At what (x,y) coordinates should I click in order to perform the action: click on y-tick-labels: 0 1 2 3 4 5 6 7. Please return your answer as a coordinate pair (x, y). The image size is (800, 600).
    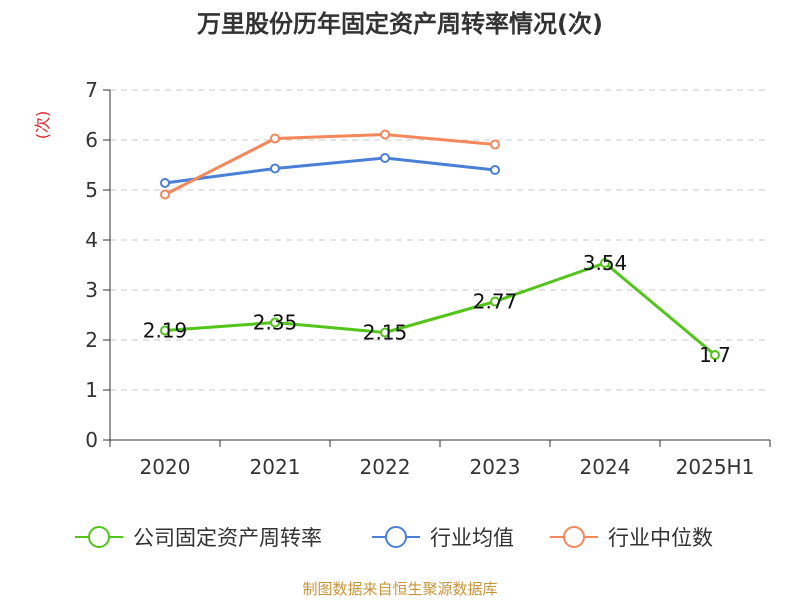
    Looking at the image, I should click on (91, 265).